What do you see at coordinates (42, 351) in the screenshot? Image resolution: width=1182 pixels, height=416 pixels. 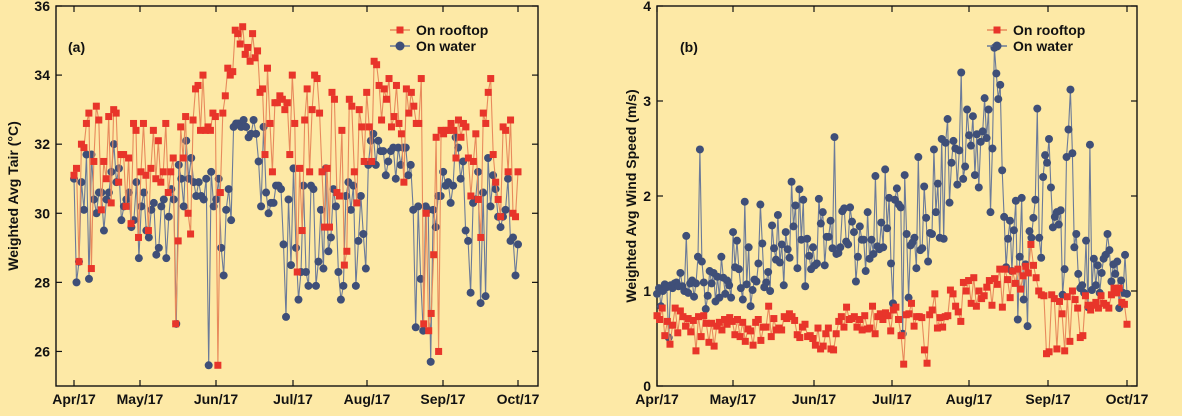 I see `y-tick-label: 26` at bounding box center [42, 351].